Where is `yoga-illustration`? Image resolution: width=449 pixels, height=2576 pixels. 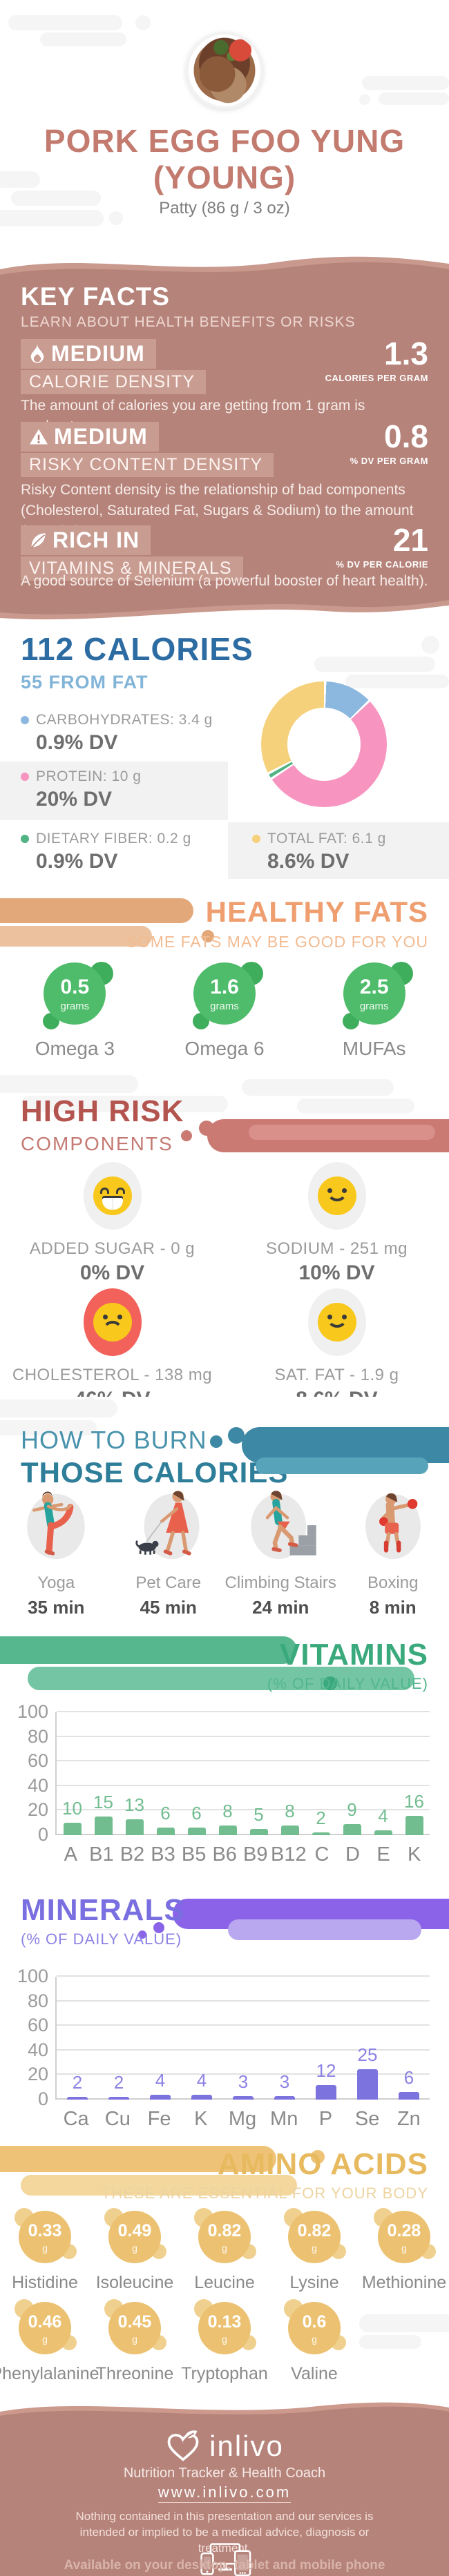
yoga-illustration is located at coordinates (56, 1526).